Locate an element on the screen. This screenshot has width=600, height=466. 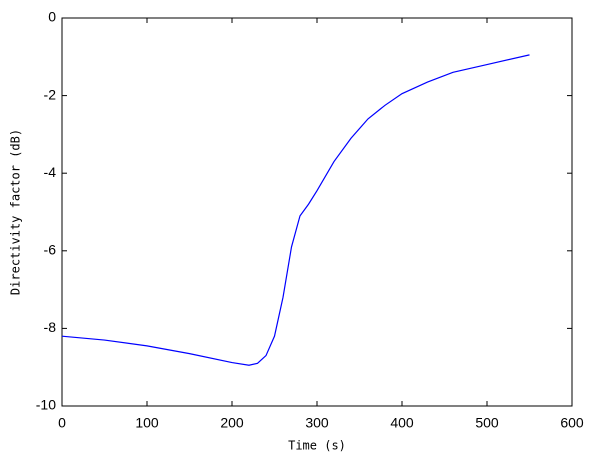
x-tick-label: 300 is located at coordinates (317, 423).